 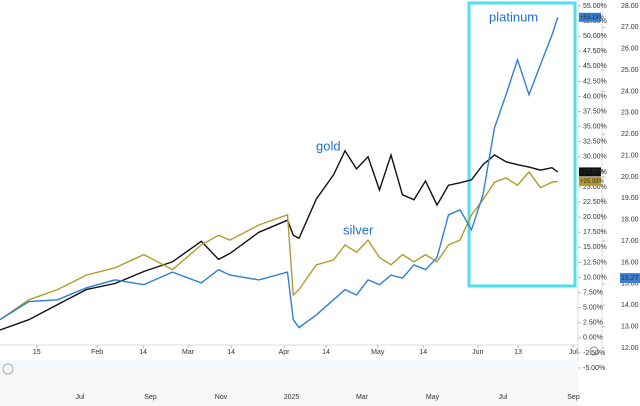 What do you see at coordinates (630, 262) in the screenshot?
I see `y2-tick-label: 16.00` at bounding box center [630, 262].